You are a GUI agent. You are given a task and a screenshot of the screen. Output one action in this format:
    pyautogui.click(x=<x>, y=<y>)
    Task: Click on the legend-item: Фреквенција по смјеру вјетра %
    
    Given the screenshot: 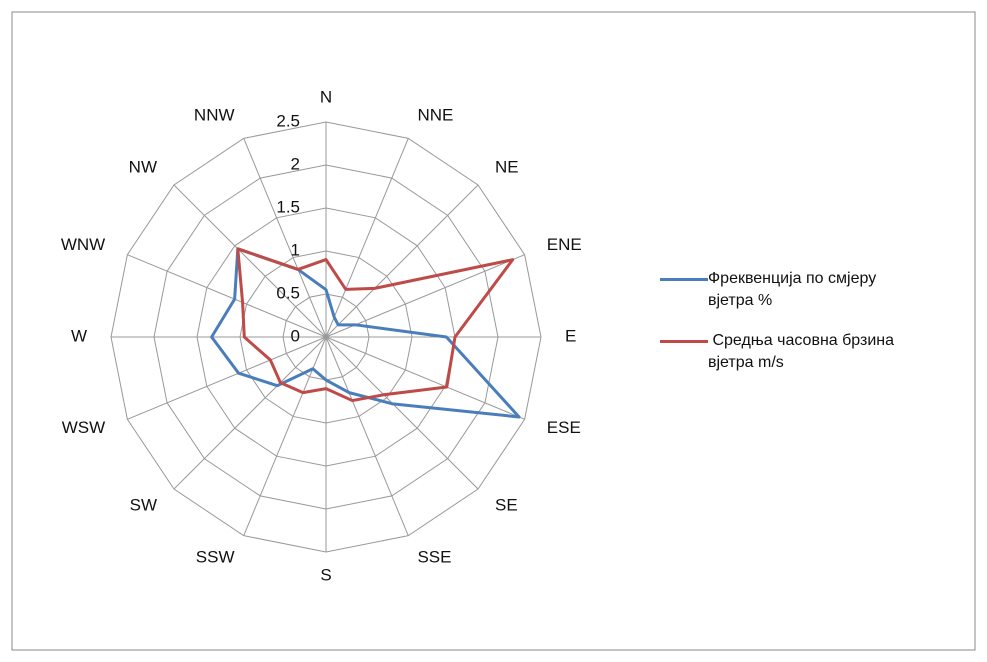 What is the action you would take?
    pyautogui.click(x=810, y=290)
    